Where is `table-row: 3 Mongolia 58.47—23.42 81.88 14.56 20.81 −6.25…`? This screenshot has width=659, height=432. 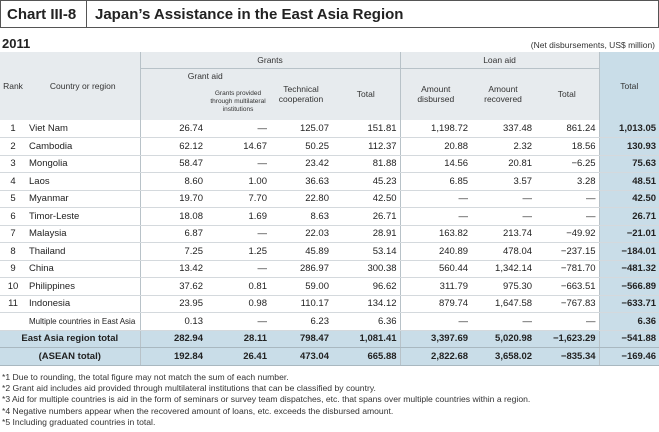
table-row: 3 Mongolia 58.47—23.42 81.88 14.56 20.81 −6.25… is located at coordinates (329, 164).